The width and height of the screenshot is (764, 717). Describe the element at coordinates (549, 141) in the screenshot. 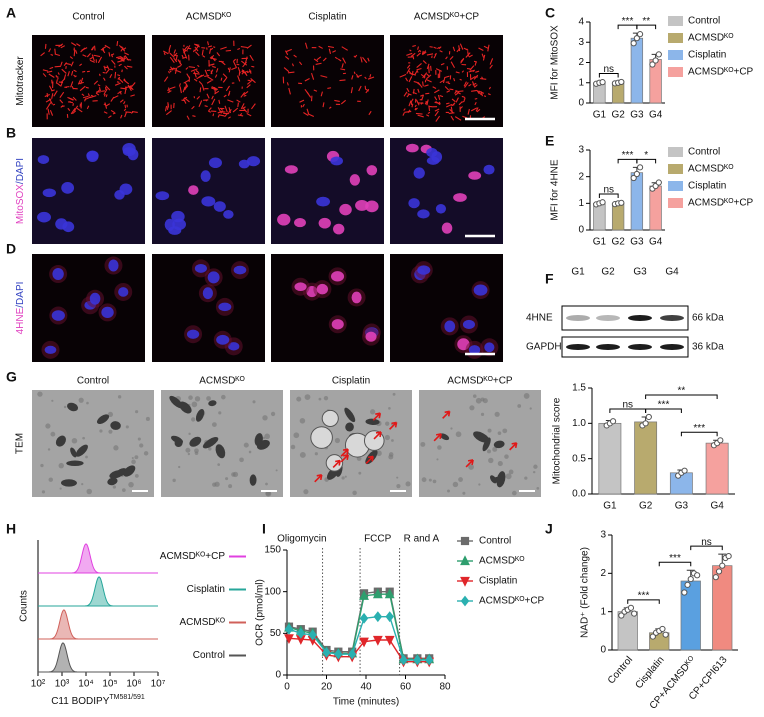

I see `panel-letter: E` at that location.